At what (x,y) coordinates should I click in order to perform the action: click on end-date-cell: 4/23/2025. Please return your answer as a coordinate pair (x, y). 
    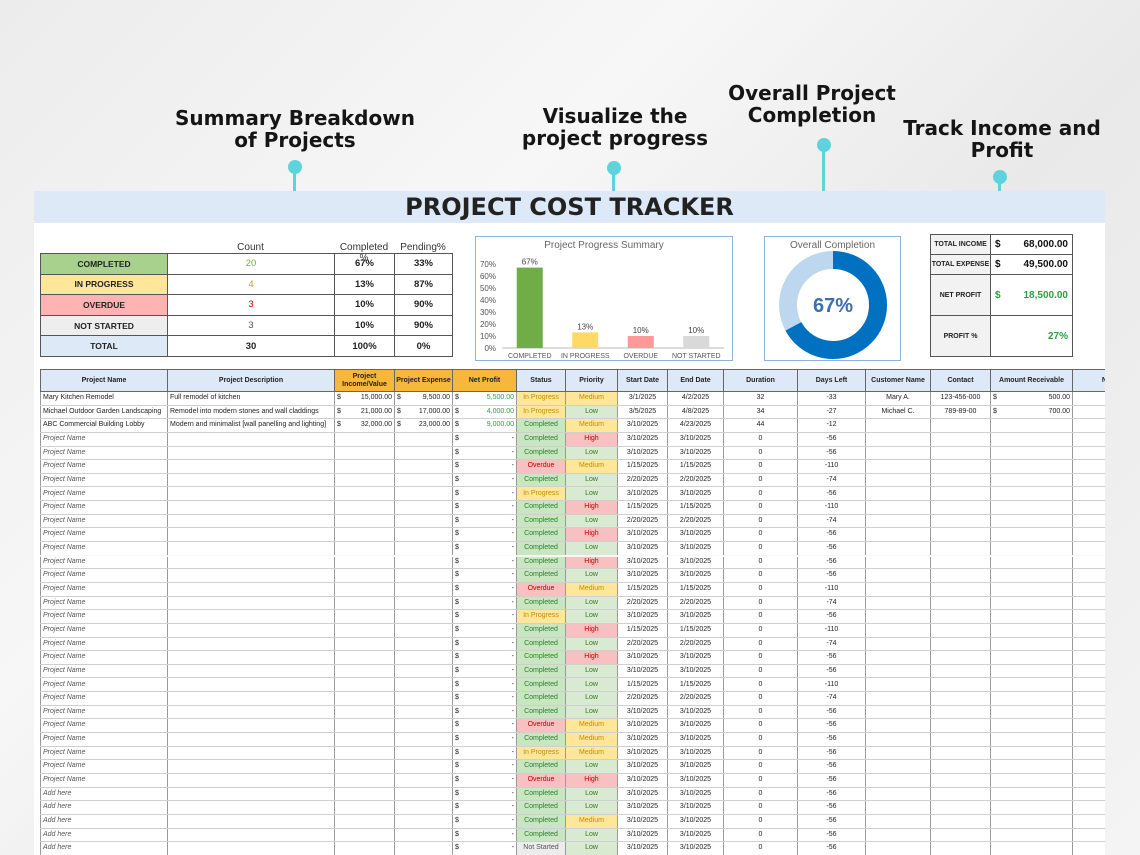
    Looking at the image, I should click on (695, 425).